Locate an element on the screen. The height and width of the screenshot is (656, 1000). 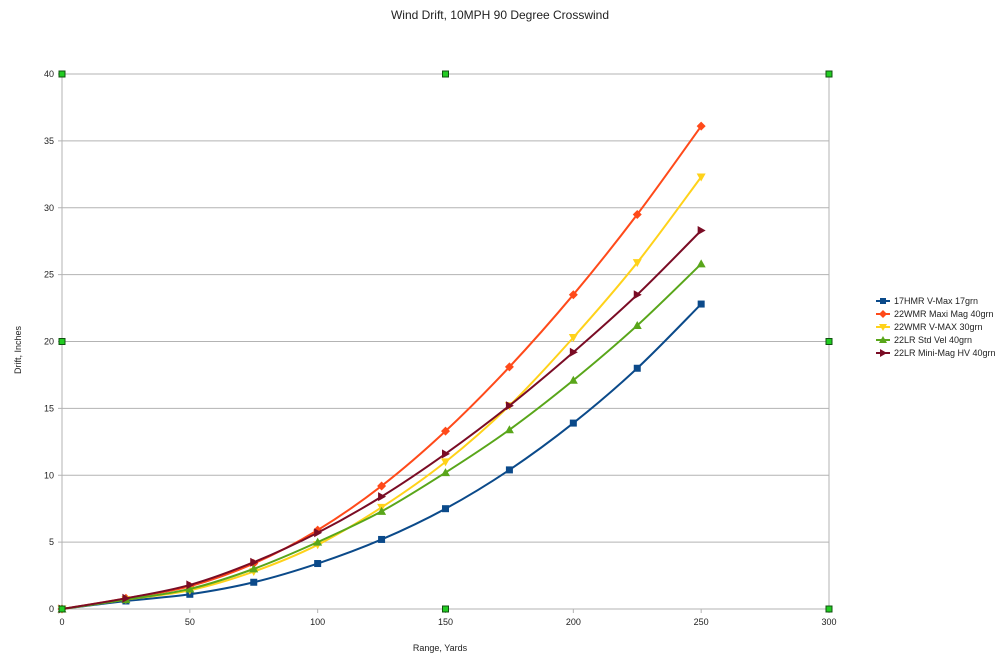
legend-item: 17HMR V-Max 17grn is located at coordinates (936, 300).